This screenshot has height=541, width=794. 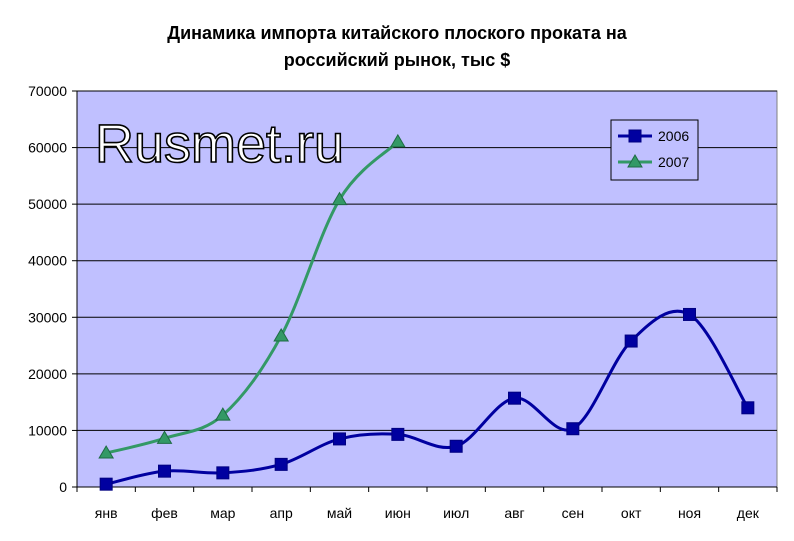 I want to click on x-tick-label: июн, so click(x=398, y=513).